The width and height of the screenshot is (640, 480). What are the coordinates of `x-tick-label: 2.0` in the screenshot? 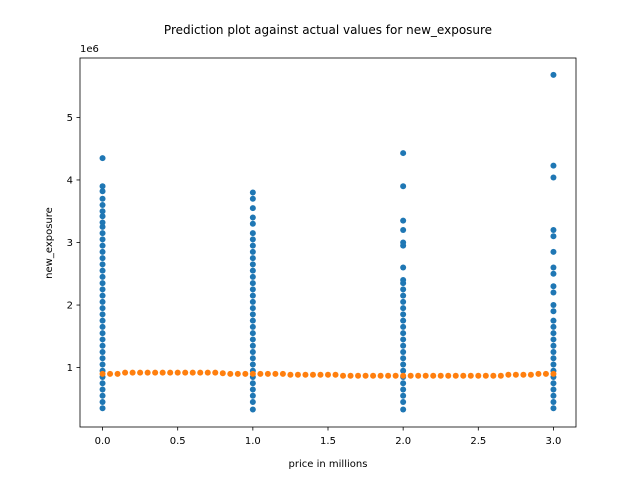 It's located at (403, 441).